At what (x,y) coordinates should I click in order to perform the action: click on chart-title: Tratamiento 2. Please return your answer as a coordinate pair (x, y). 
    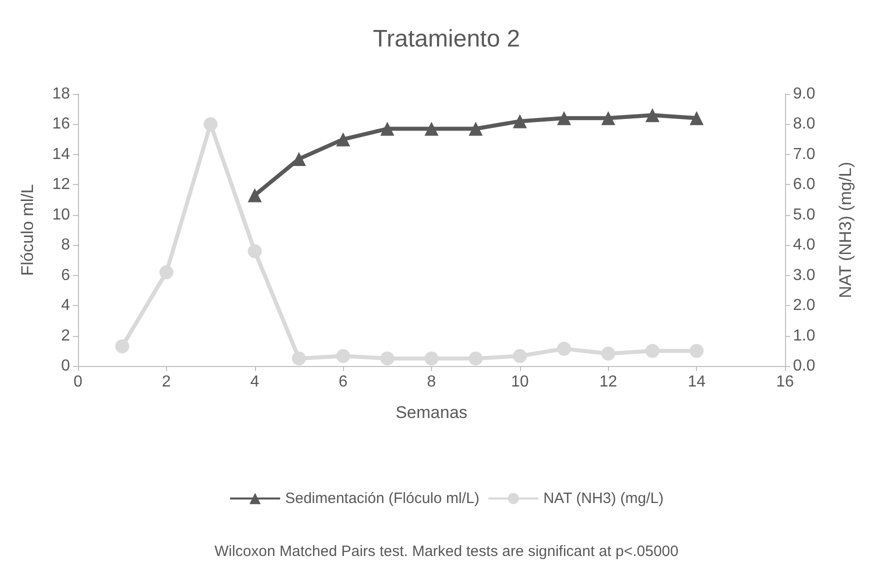
    Looking at the image, I should click on (446, 39).